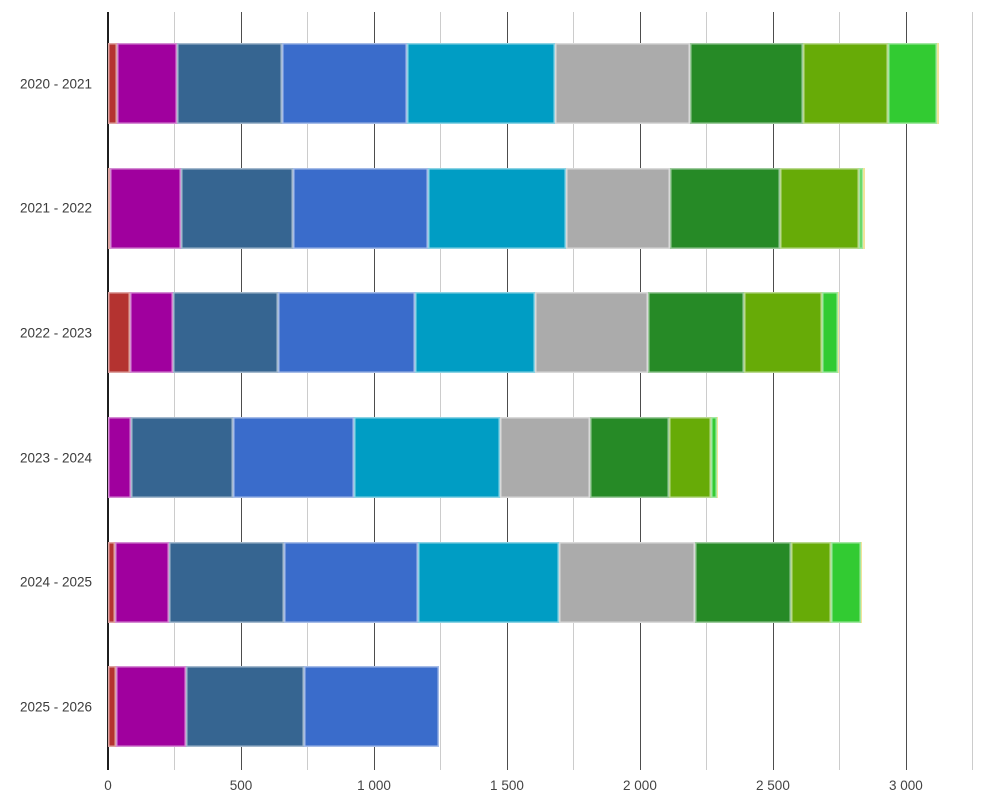  I want to click on bar-row-2023-2024, so click(557, 457).